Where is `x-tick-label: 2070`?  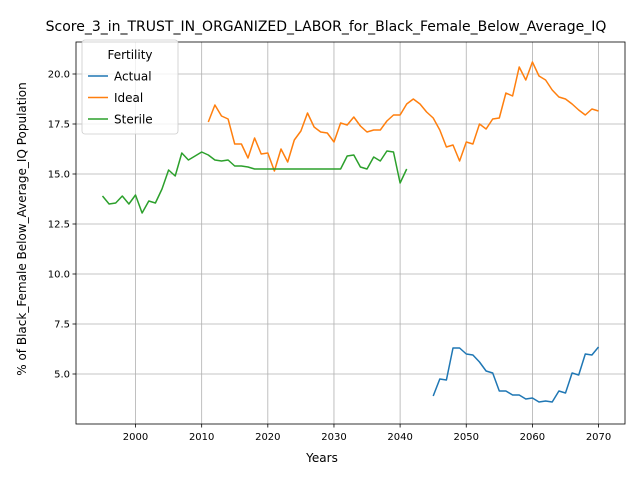
x-tick-label: 2070 is located at coordinates (598, 437).